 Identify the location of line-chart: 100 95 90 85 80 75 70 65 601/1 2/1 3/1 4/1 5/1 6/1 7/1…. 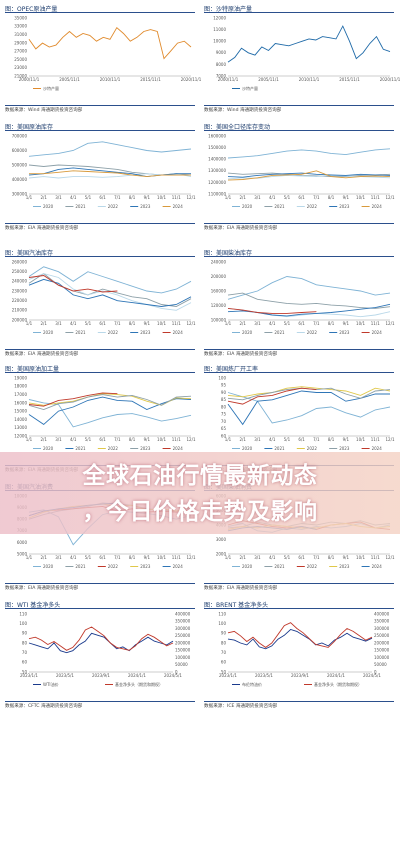
(306, 413).